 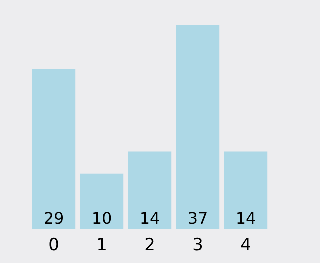 What do you see at coordinates (246, 246) in the screenshot?
I see `x-tick-label: 4` at bounding box center [246, 246].